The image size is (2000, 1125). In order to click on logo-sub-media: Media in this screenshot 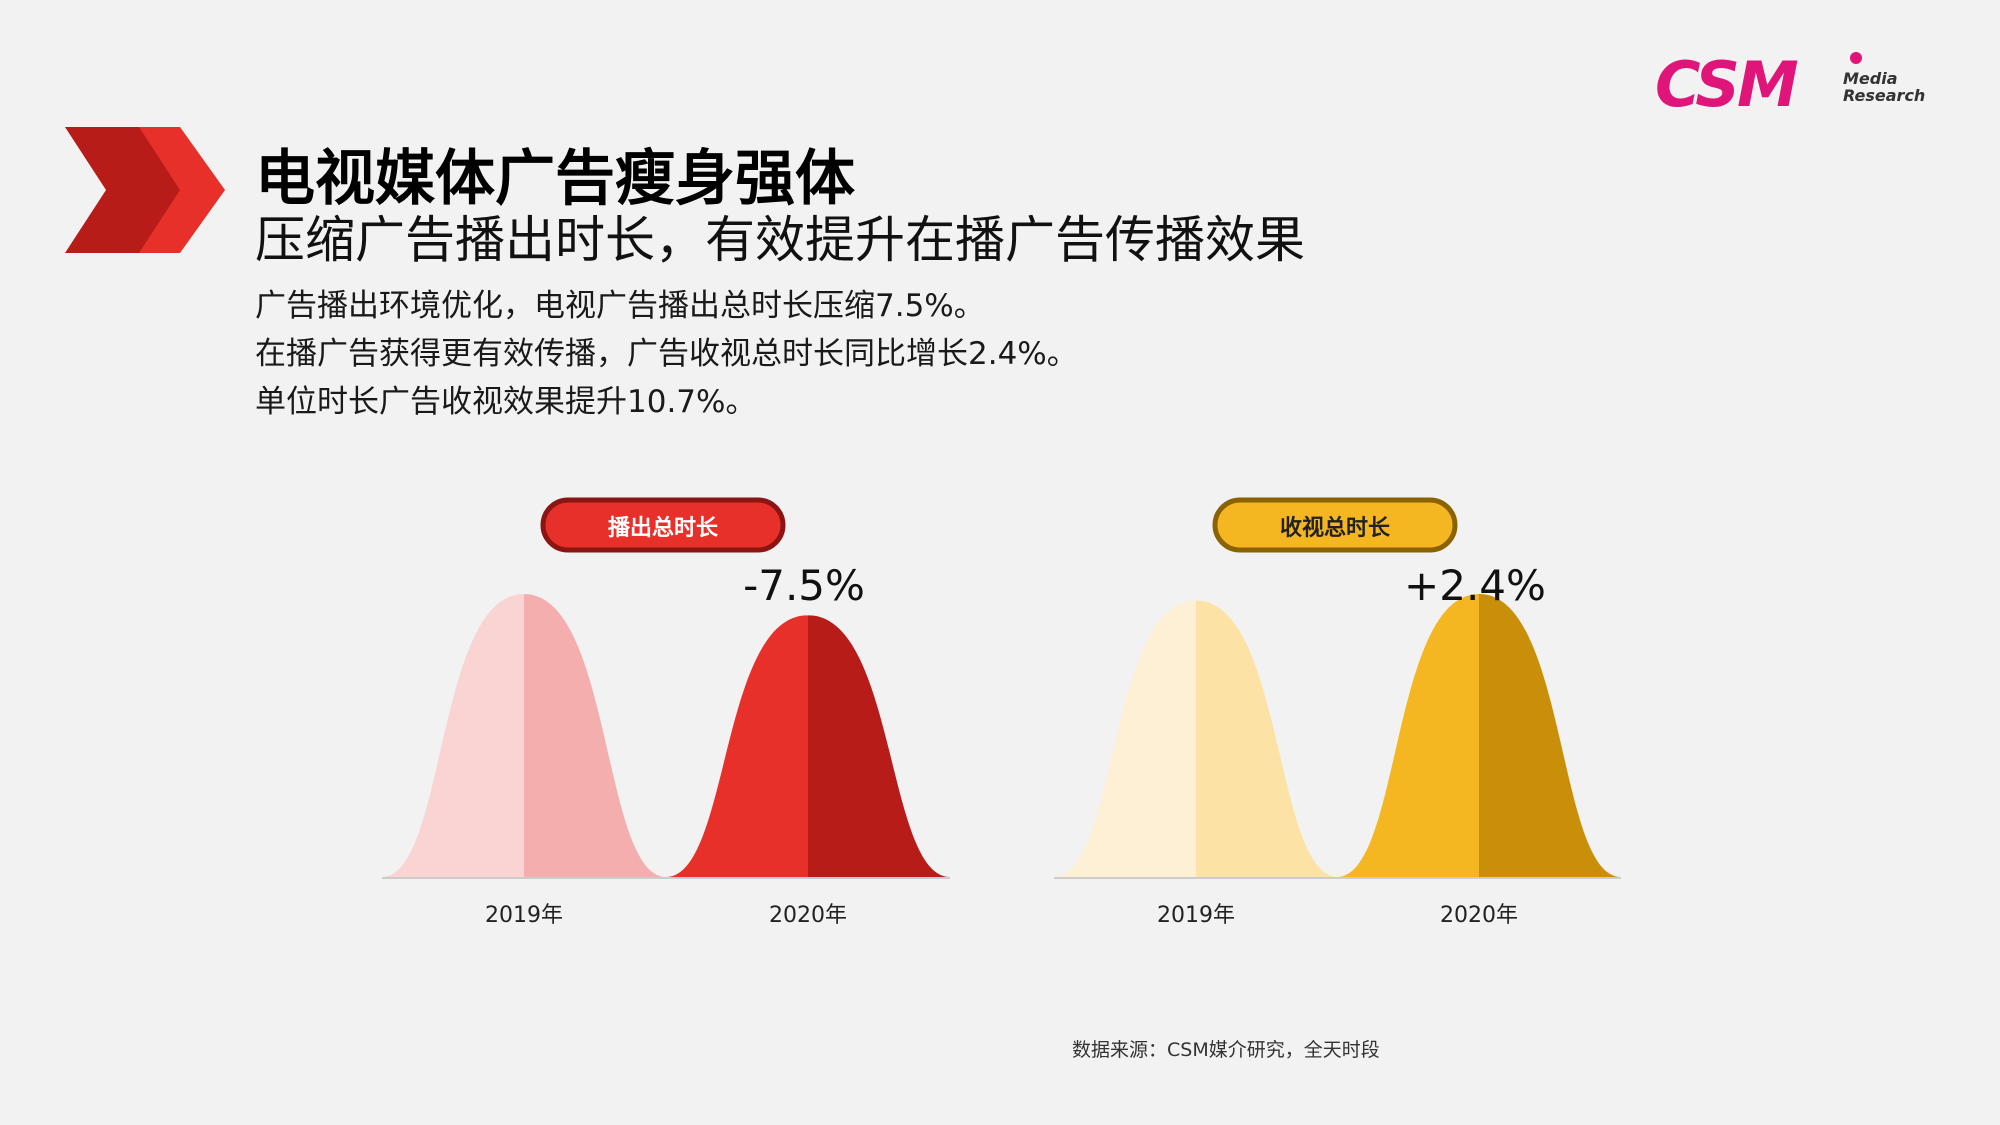, I will do `click(1870, 78)`.